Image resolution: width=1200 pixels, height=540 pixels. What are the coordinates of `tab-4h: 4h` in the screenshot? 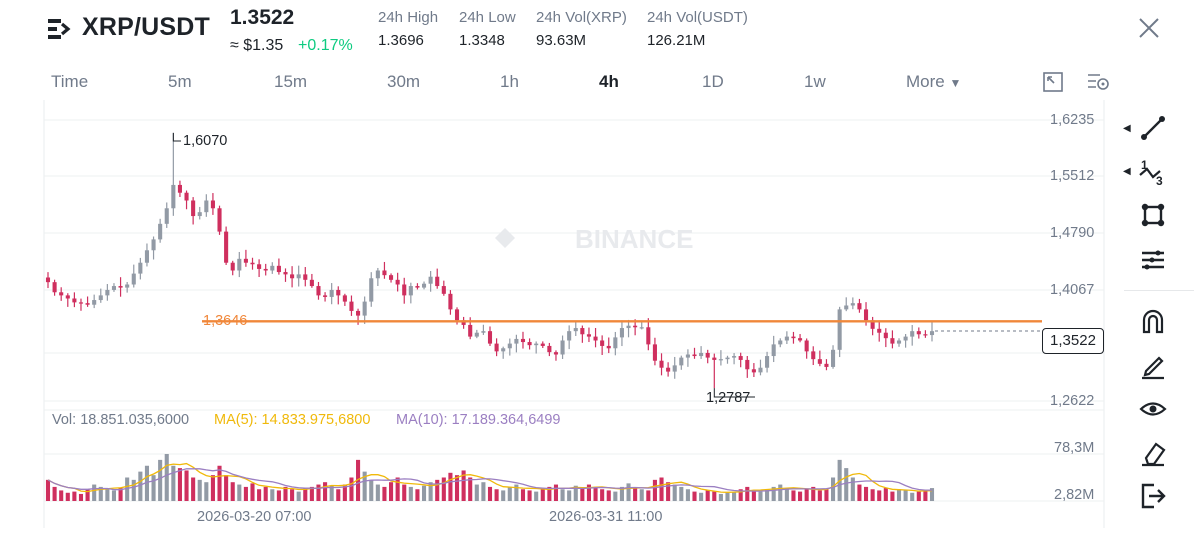 It's located at (609, 81).